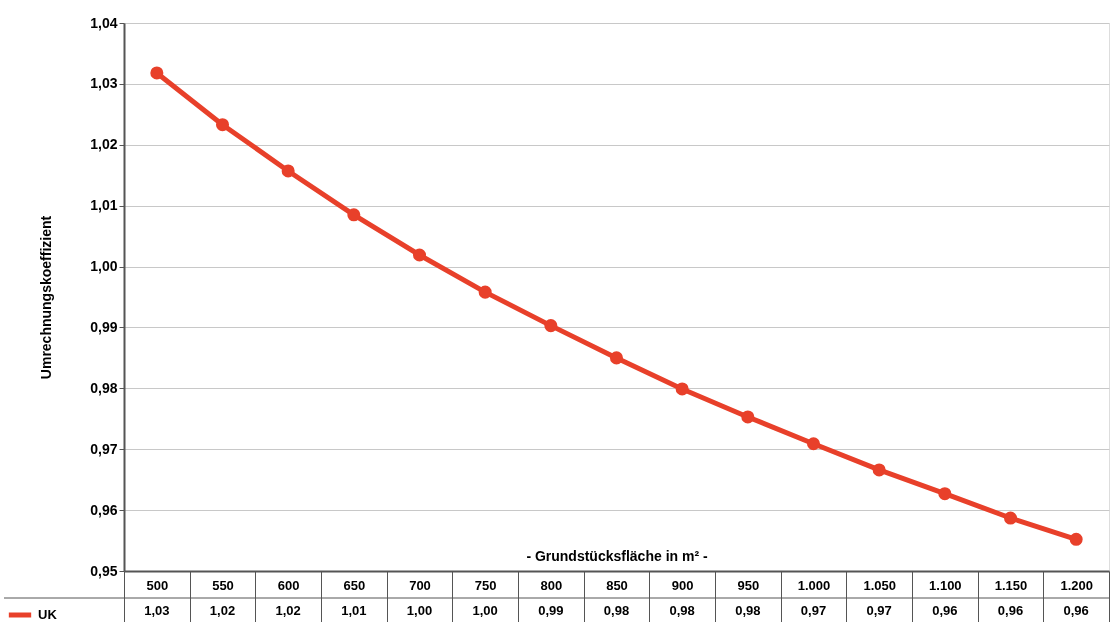 The image size is (1114, 622). What do you see at coordinates (945, 585) in the screenshot?
I see `x-tick-label: 1.100` at bounding box center [945, 585].